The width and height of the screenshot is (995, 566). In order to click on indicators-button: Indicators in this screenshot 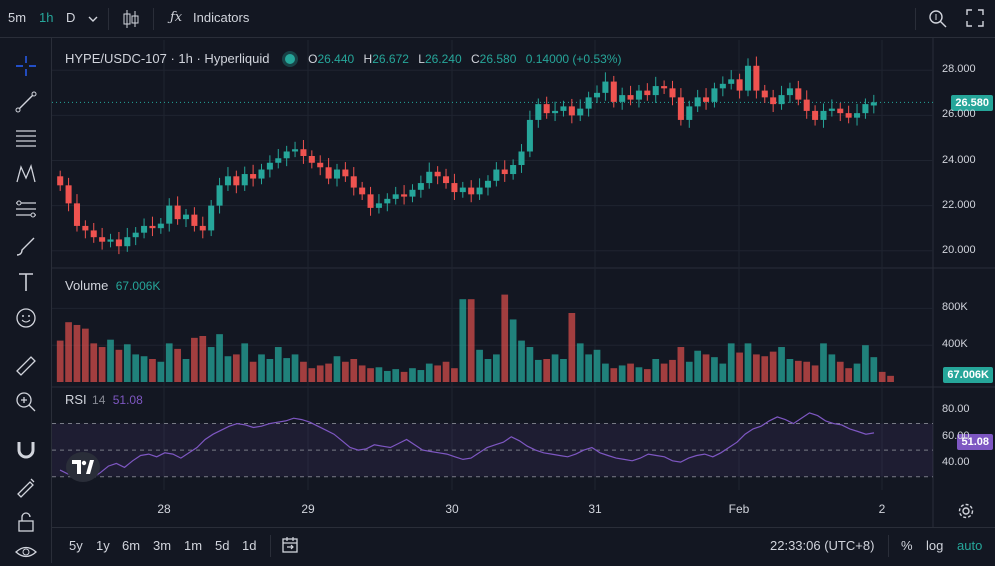, I will do `click(221, 17)`.